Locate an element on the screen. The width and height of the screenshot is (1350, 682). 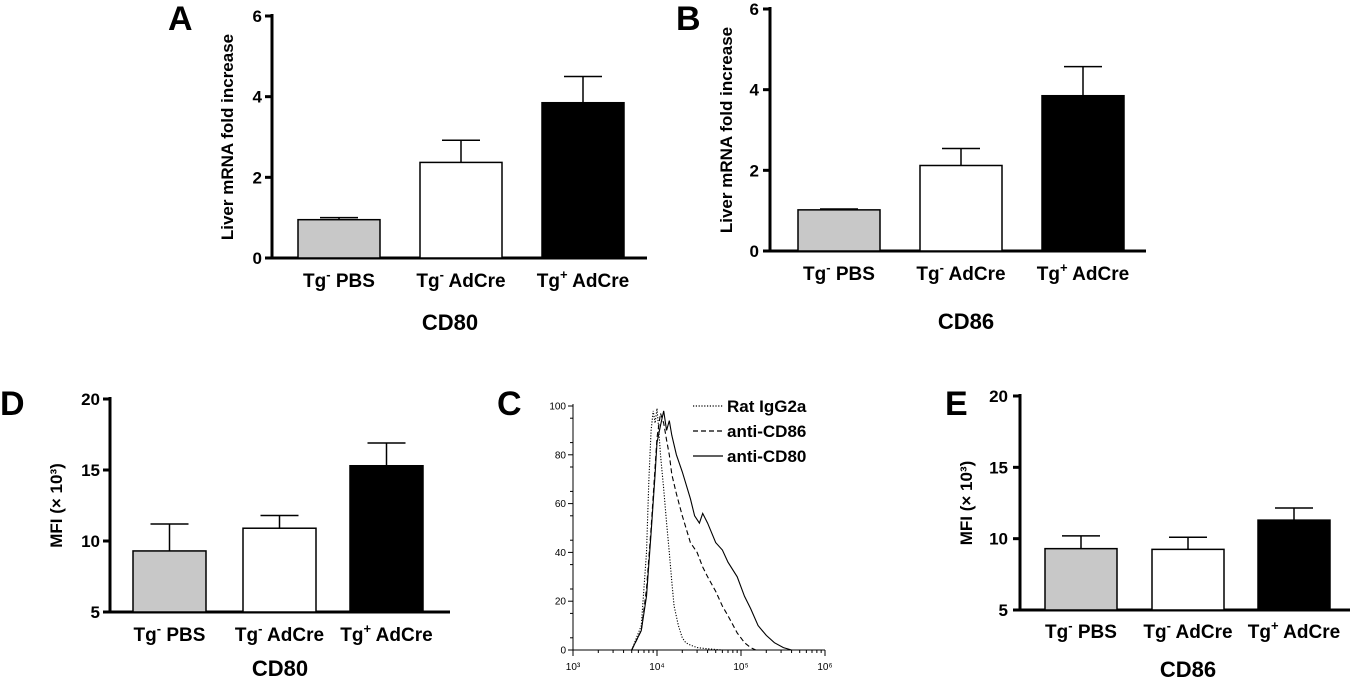
x-tick-label: 10³ is located at coordinates (573, 667).